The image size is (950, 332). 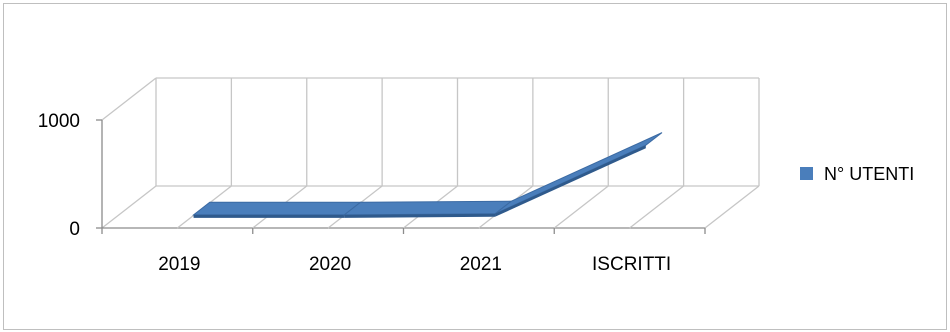 I want to click on y-tick-label: 1000, so click(x=59, y=121).